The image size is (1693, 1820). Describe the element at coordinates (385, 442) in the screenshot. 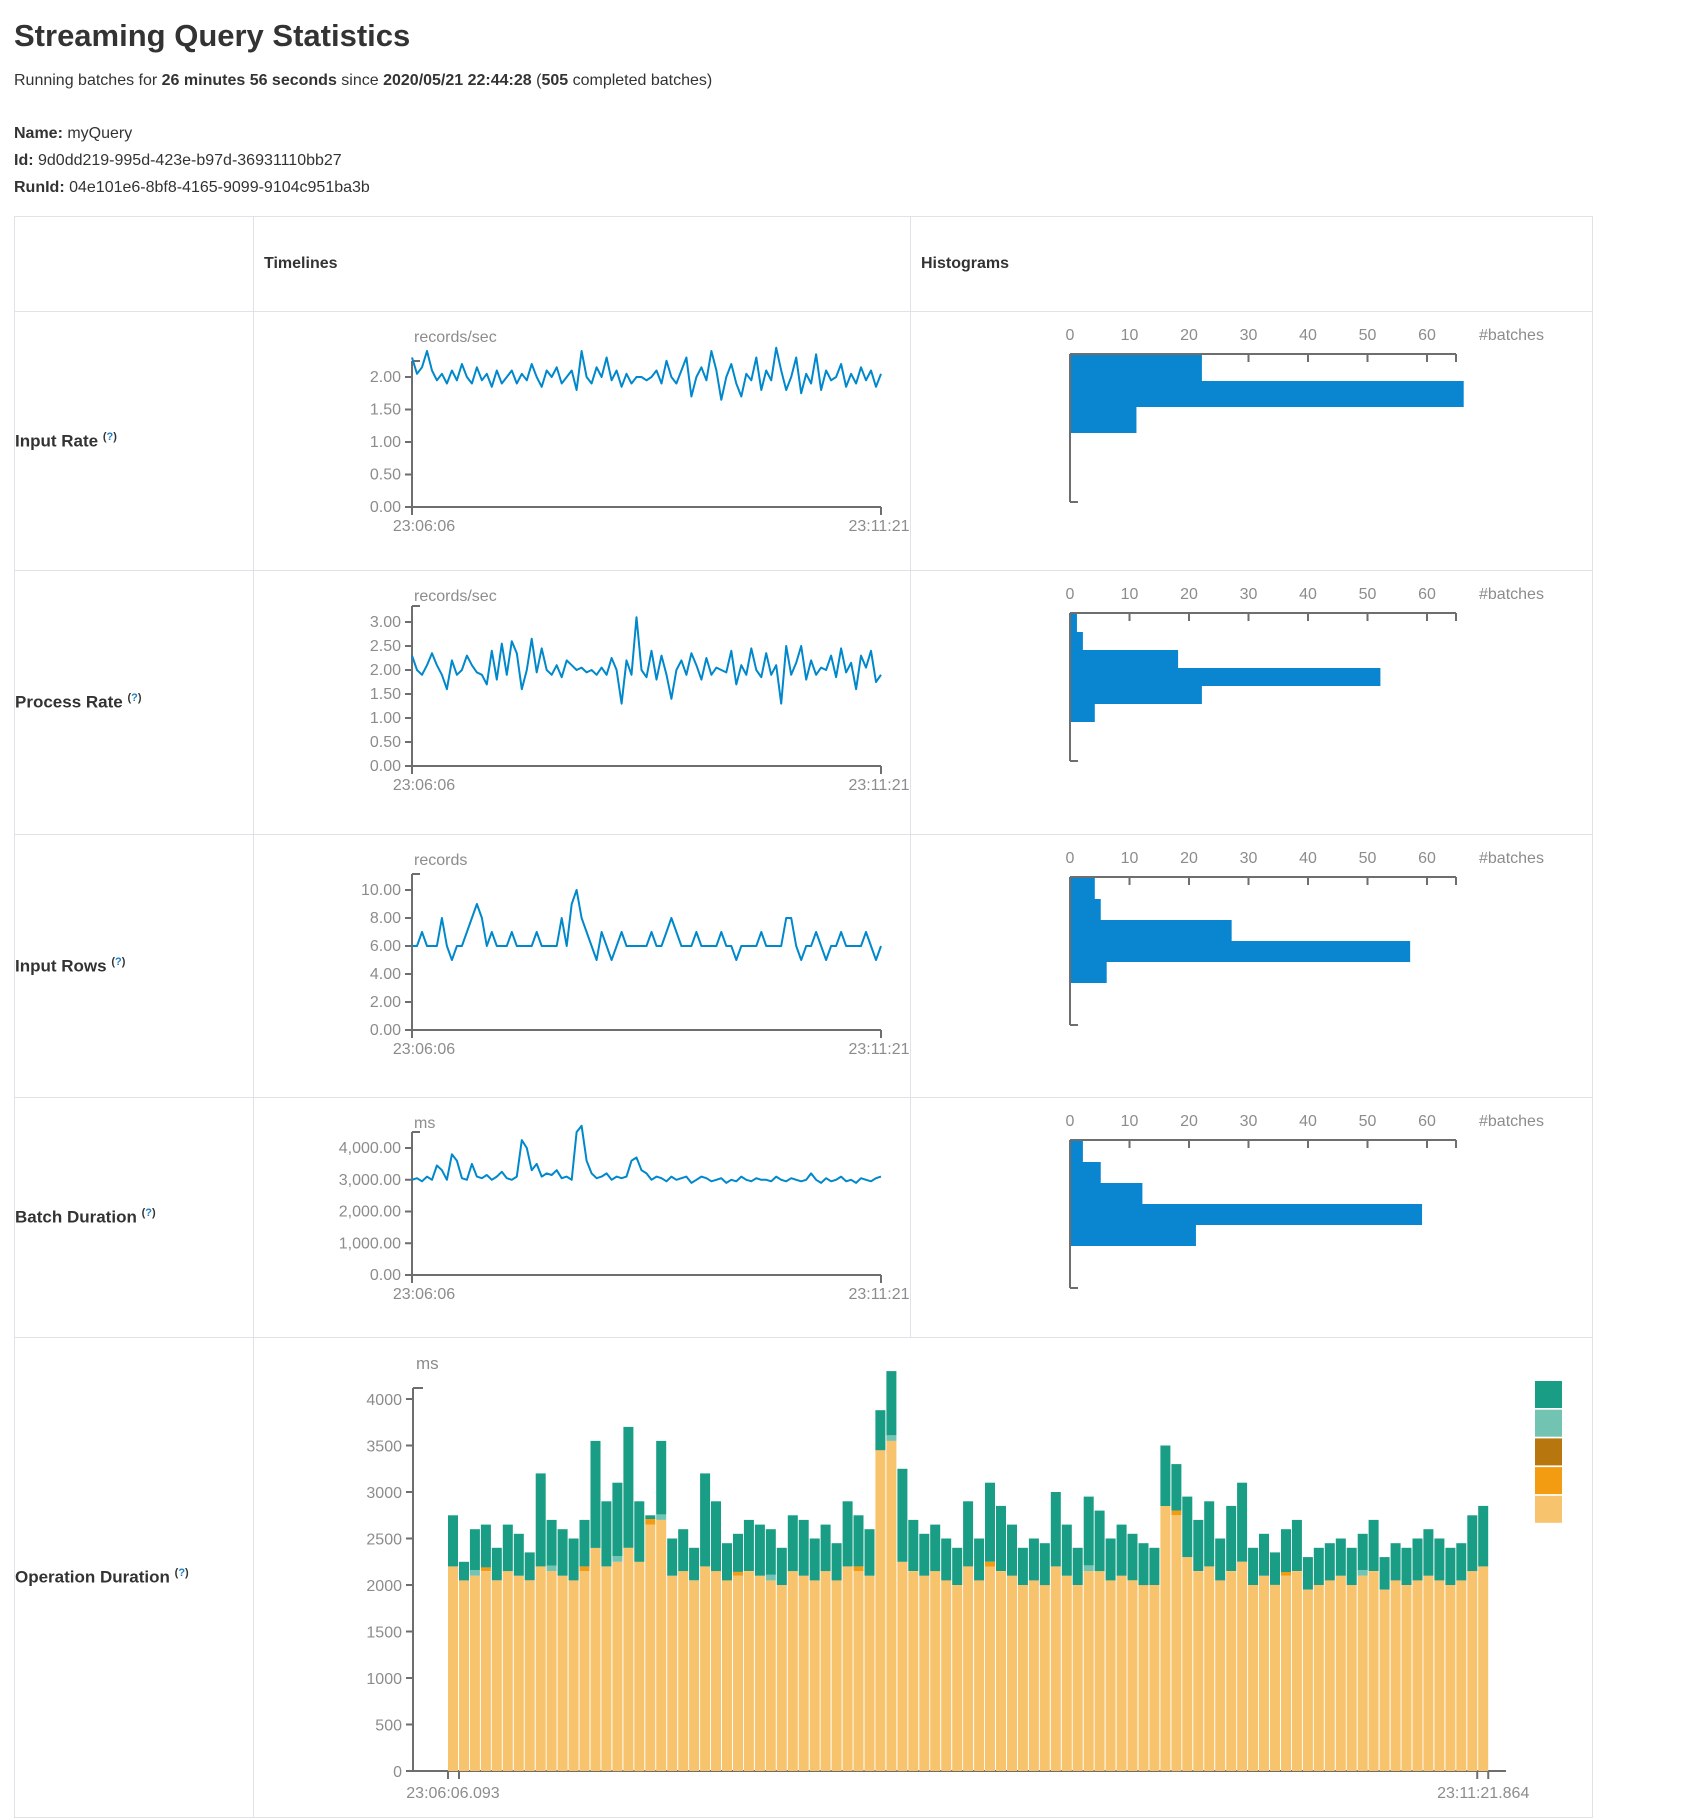

I see `svg-text: 1.00` at that location.